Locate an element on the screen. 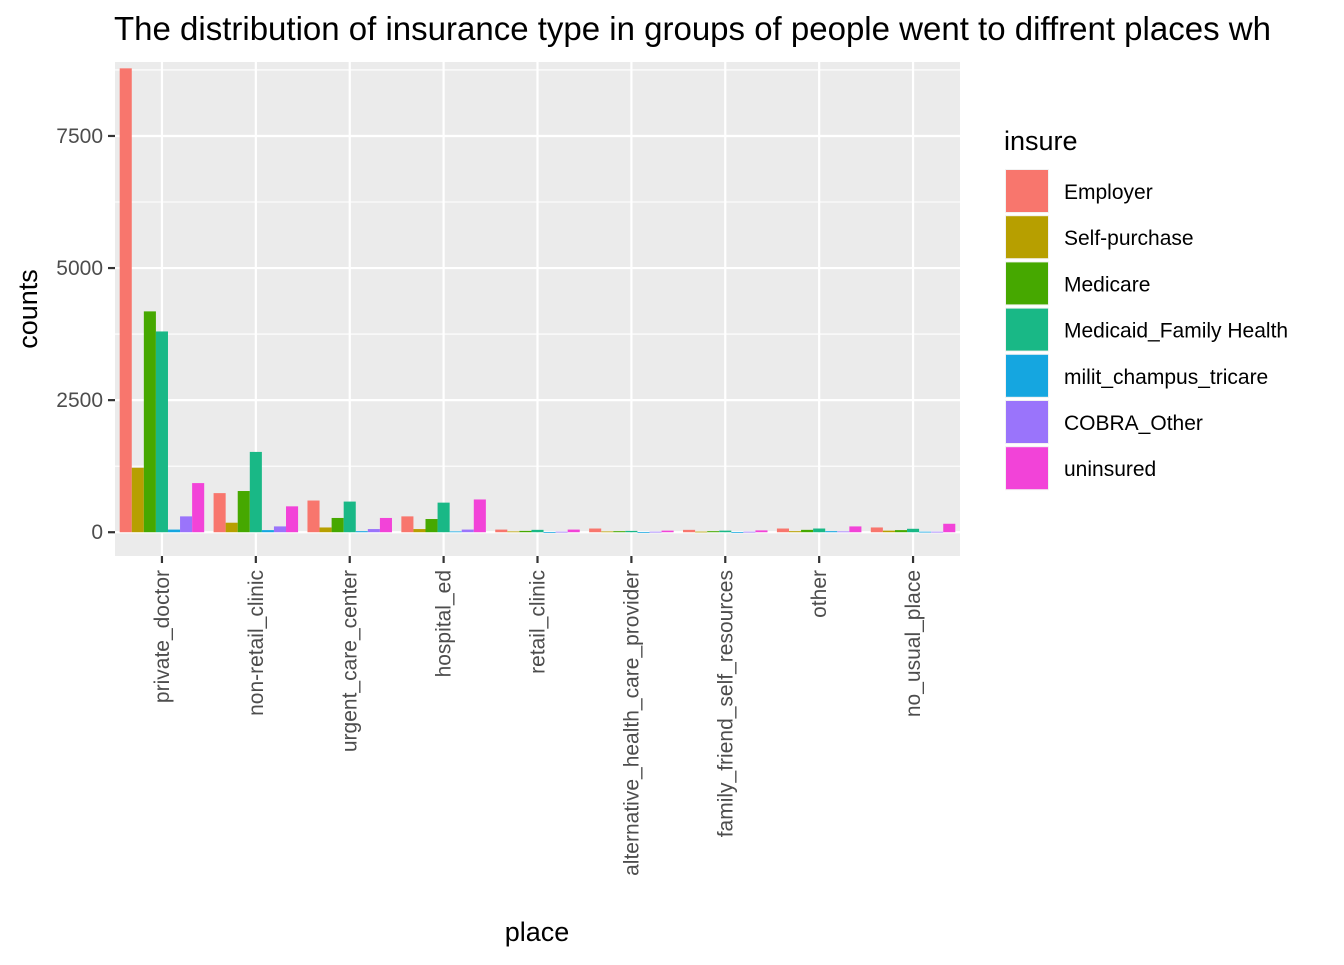 Image resolution: width=1344 pixels, height=965 pixels. legend-label: milit_champus_tricare is located at coordinates (1166, 377).